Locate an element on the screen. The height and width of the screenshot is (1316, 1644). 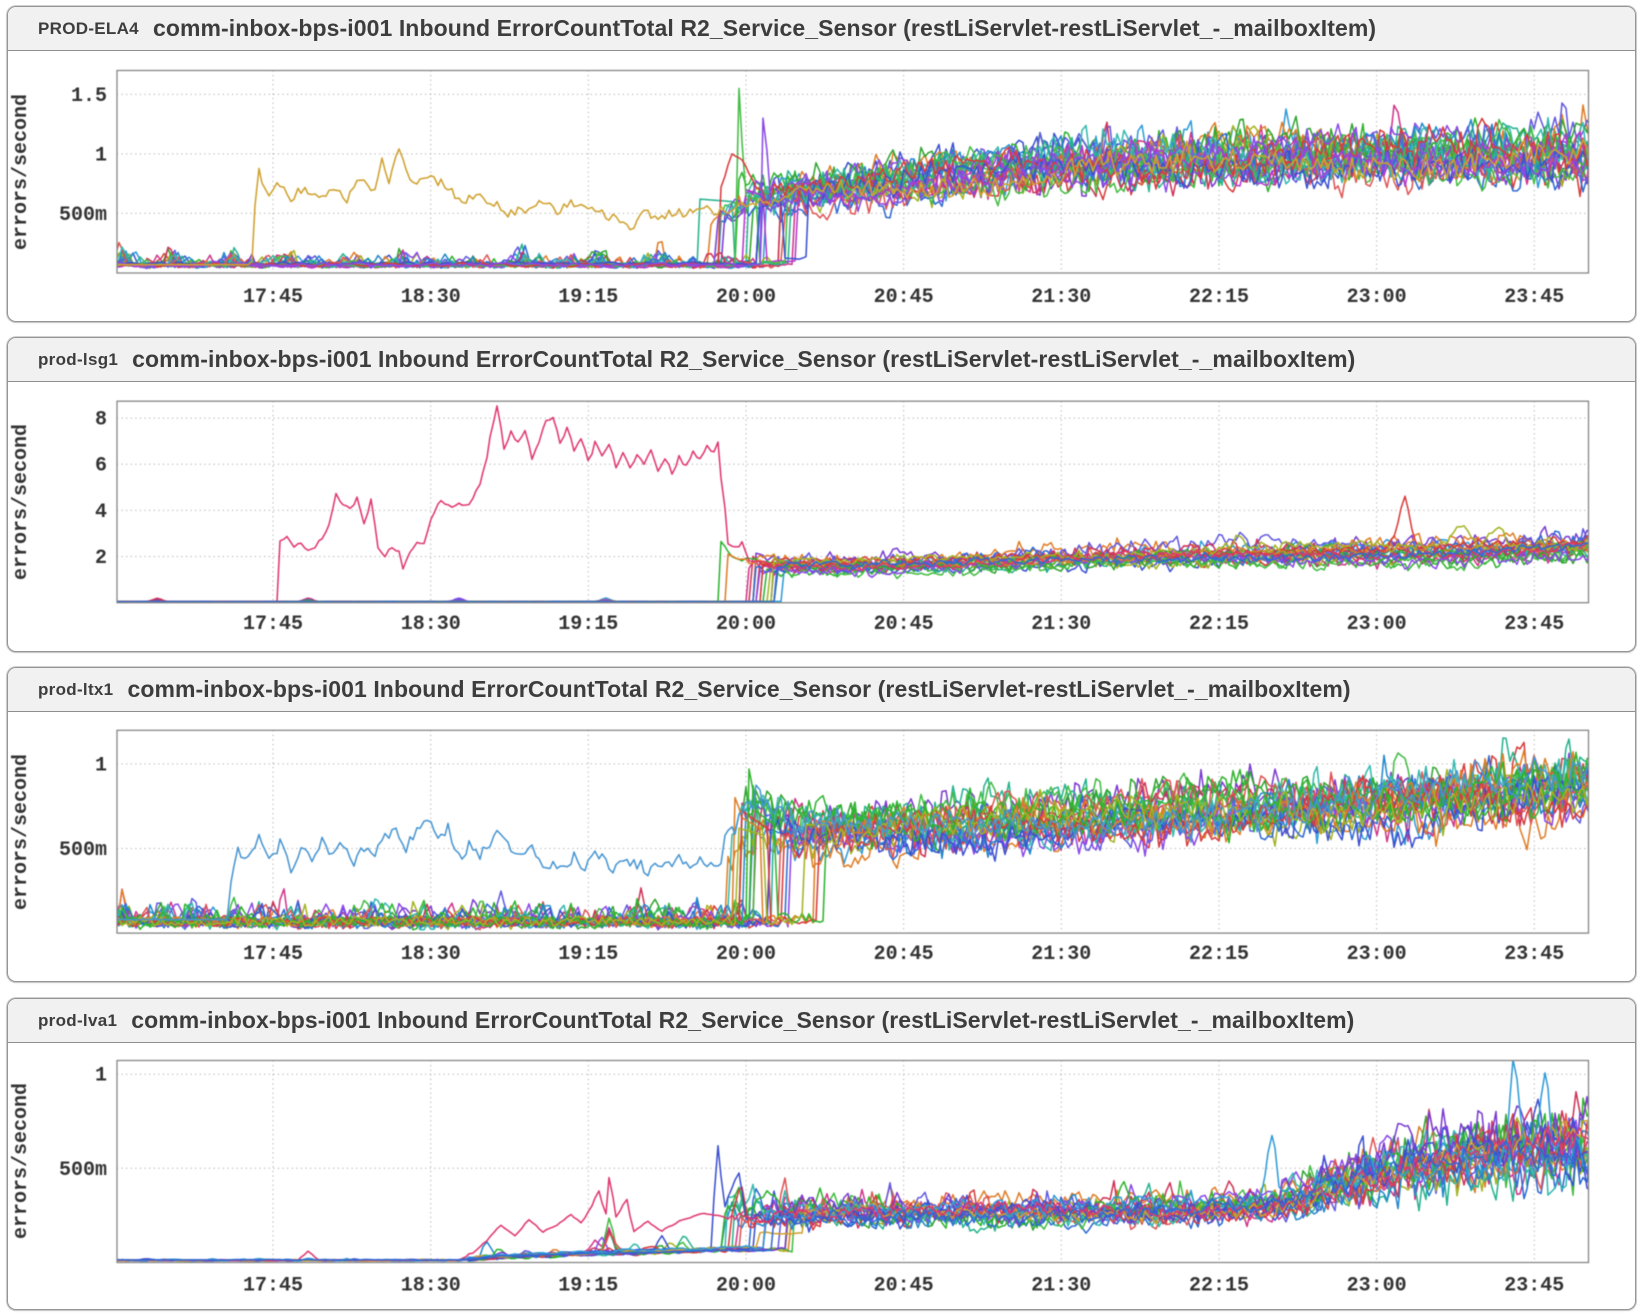
svg-text: 8 is located at coordinates (101, 420).